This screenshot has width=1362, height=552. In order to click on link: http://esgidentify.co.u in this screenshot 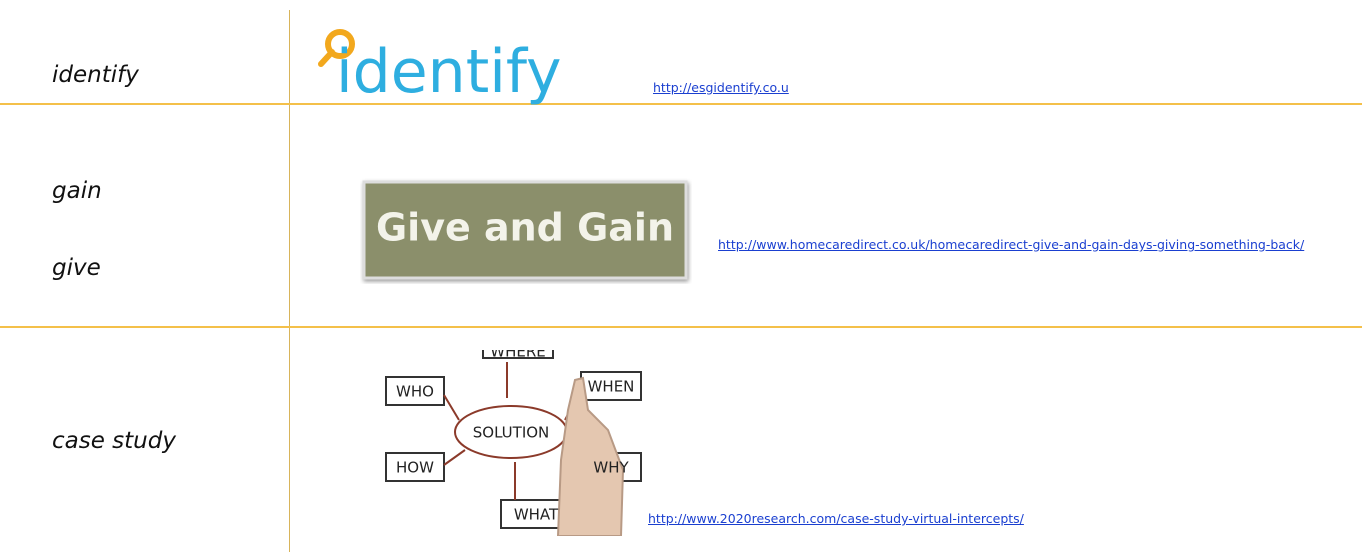, I will do `click(721, 87)`.